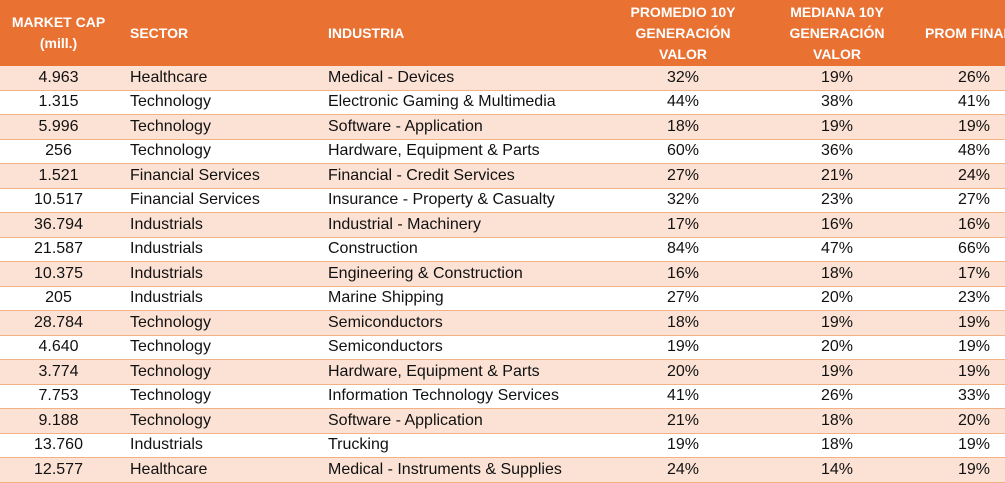  What do you see at coordinates (961, 396) in the screenshot?
I see `prom-final-cell: 33%` at bounding box center [961, 396].